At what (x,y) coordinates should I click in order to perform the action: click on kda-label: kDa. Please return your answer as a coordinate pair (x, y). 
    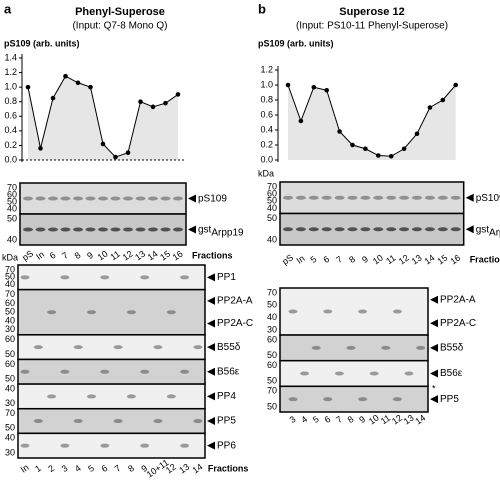
    Looking at the image, I should click on (266, 173).